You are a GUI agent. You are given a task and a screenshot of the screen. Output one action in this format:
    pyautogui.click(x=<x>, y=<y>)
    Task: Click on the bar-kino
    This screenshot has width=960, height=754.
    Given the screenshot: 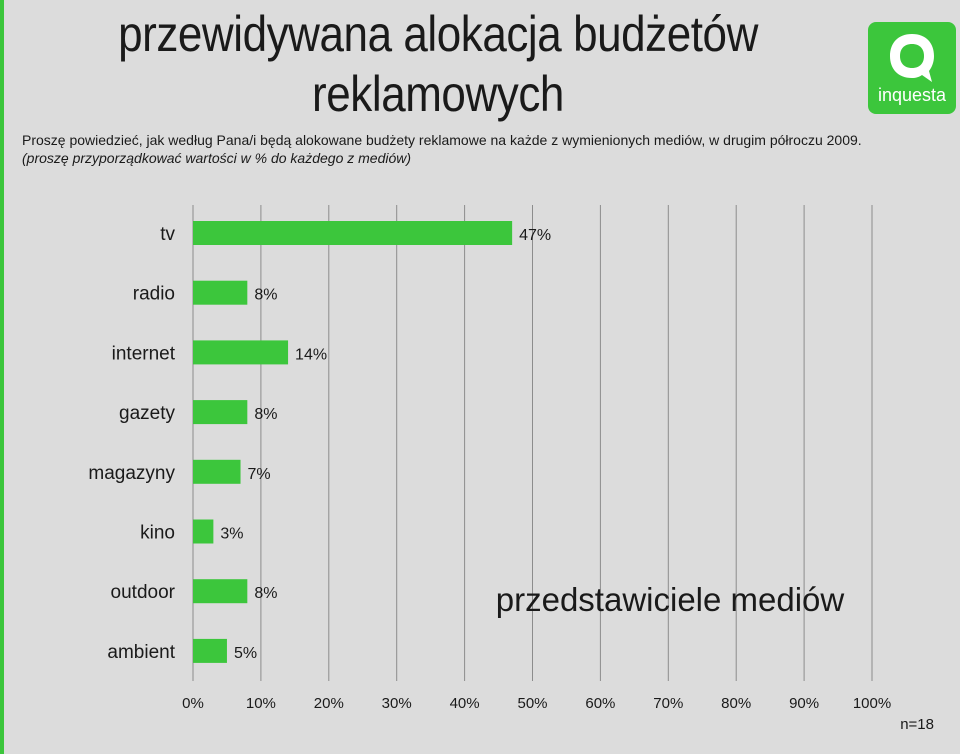 What is the action you would take?
    pyautogui.click(x=203, y=531)
    